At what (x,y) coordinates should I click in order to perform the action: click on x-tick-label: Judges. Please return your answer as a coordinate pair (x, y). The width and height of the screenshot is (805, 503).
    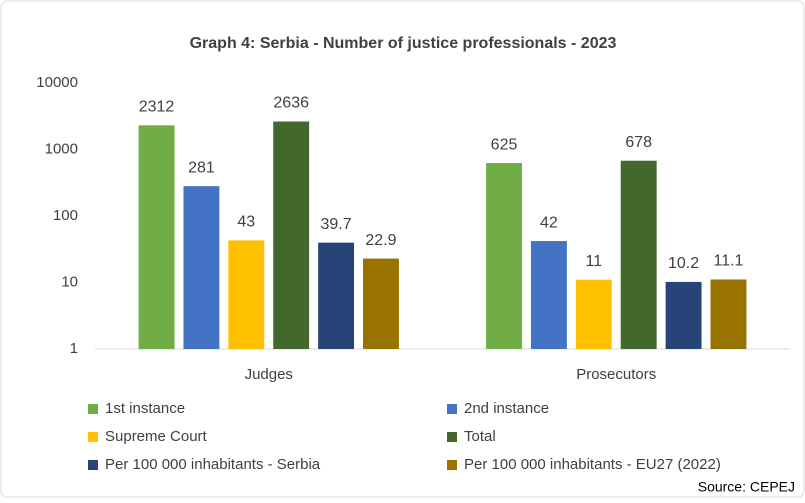
    Looking at the image, I should click on (269, 374).